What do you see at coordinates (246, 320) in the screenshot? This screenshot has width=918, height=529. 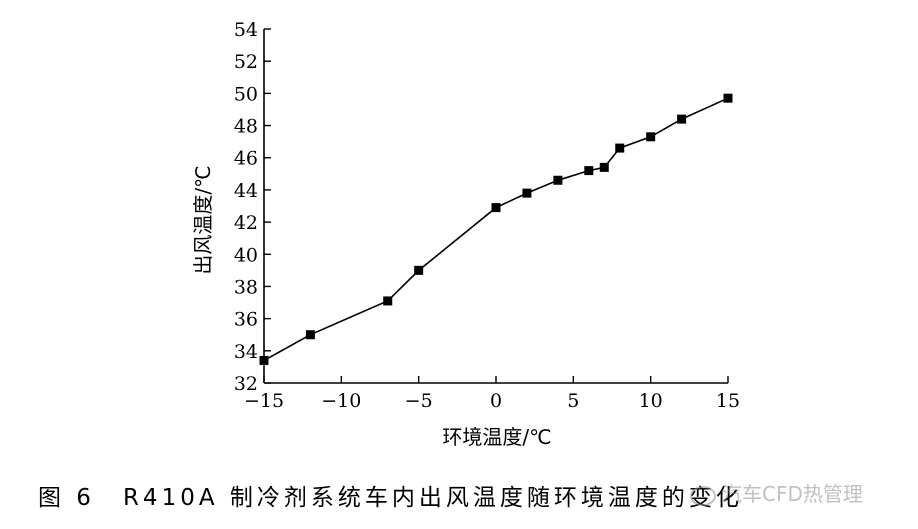 I see `y-tick-label: 36` at bounding box center [246, 320].